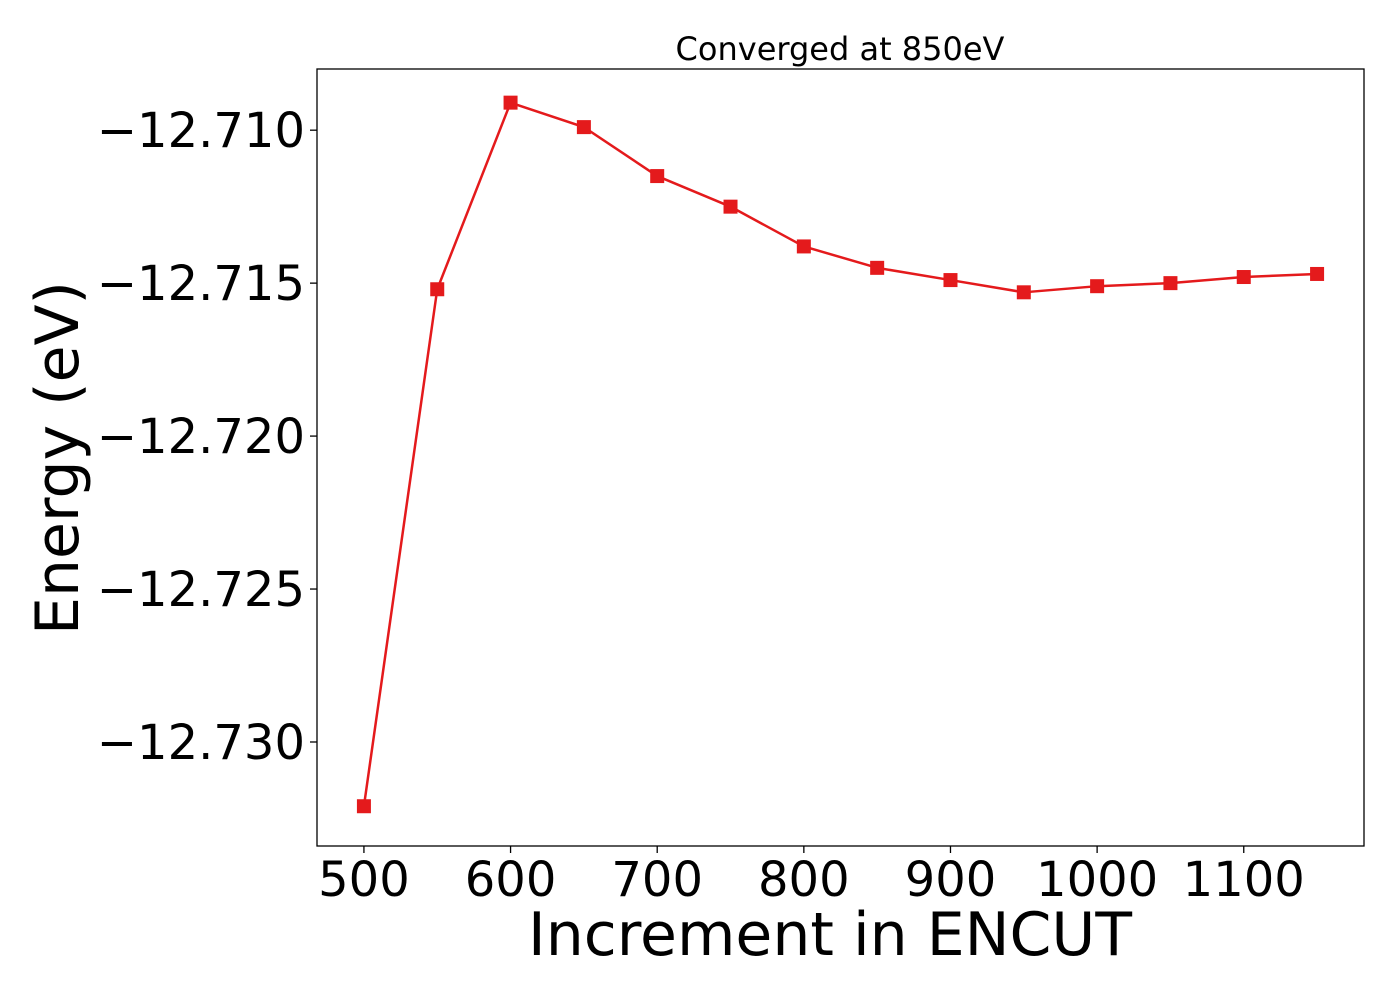 The width and height of the screenshot is (1400, 1000). What do you see at coordinates (201, 437) in the screenshot?
I see `y-tick-label: −12.720` at bounding box center [201, 437].